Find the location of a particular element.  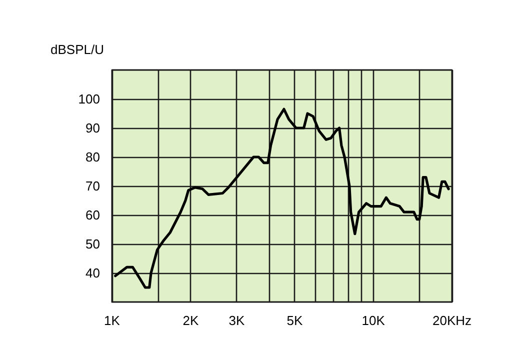

x-tick-label: 2K is located at coordinates (190, 320).